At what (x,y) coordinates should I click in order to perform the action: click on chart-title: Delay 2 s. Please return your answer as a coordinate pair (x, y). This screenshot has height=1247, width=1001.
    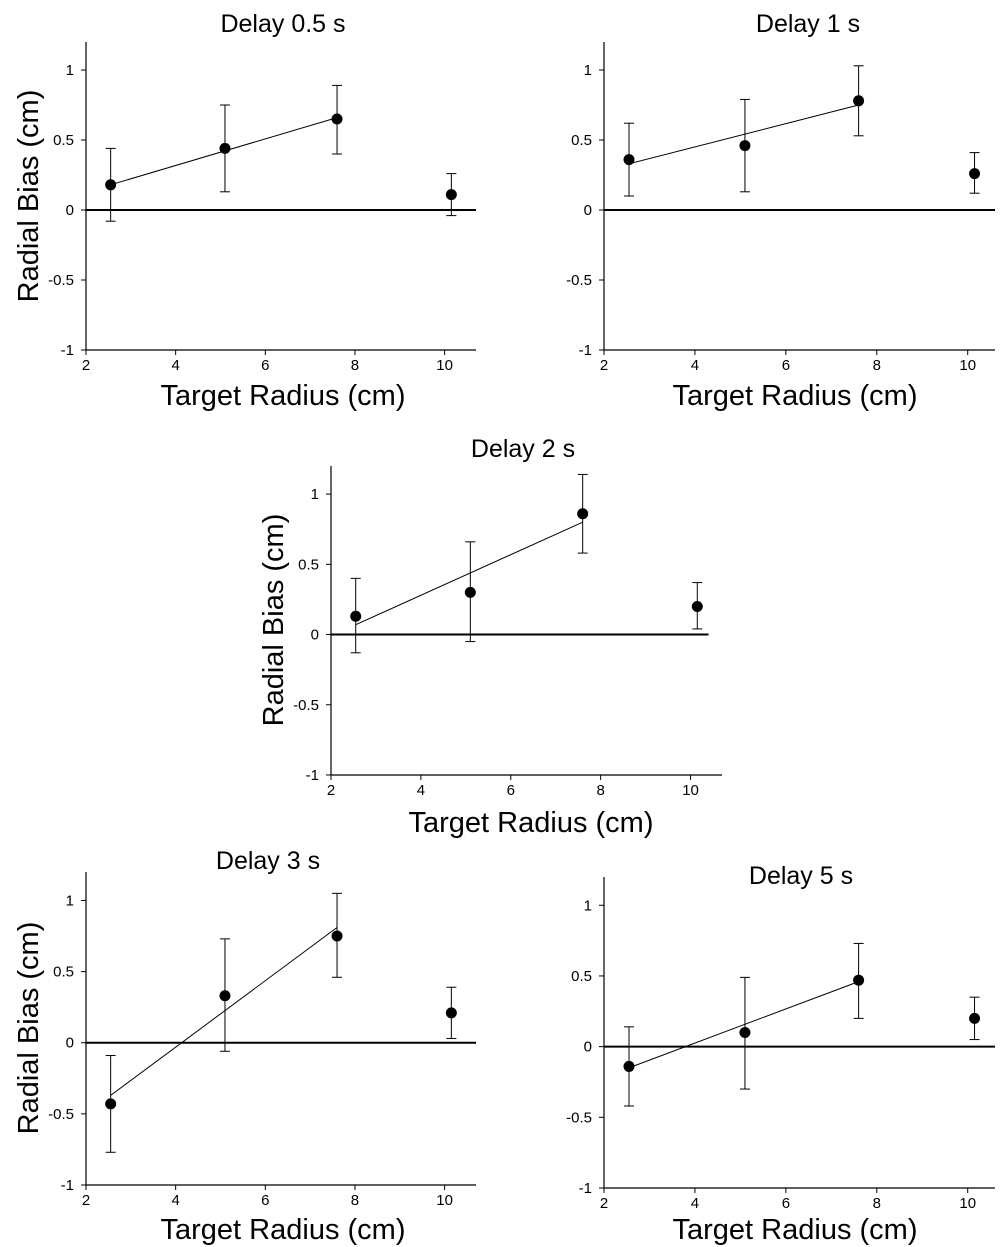
    Looking at the image, I should click on (523, 449).